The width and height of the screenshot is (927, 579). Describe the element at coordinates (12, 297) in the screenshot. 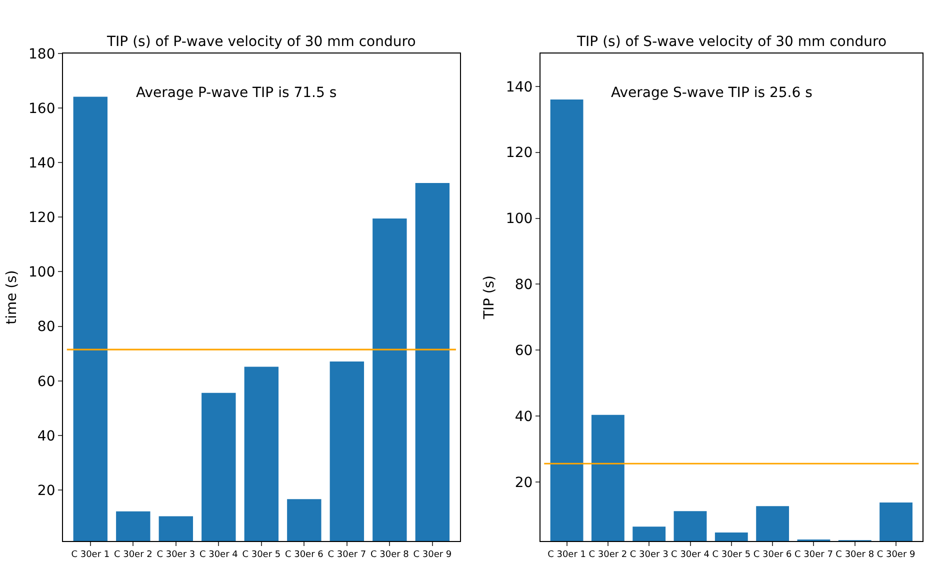

I see `y-axis-title: time (s)` at that location.